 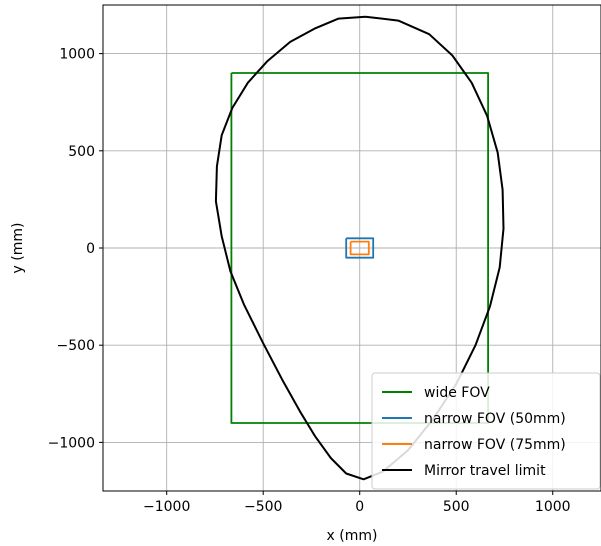 What do you see at coordinates (263, 507) in the screenshot?
I see `x-tick-label: −500` at bounding box center [263, 507].